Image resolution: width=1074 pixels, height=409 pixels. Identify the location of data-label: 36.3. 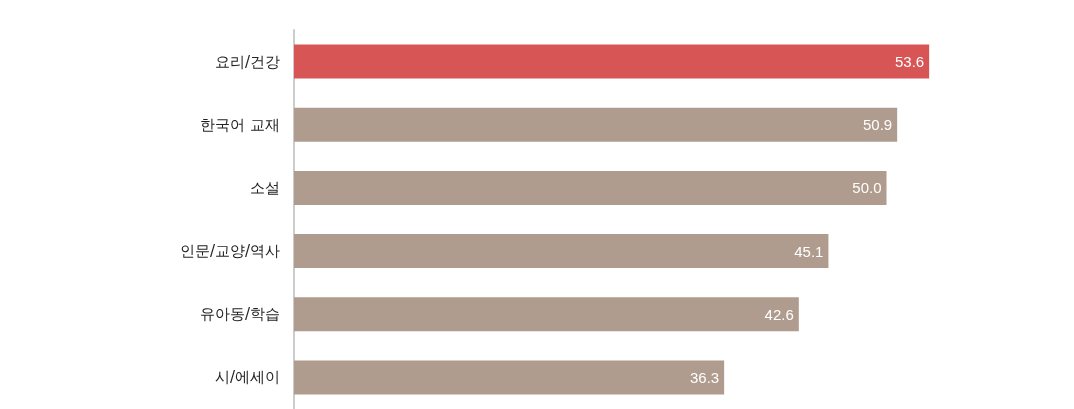
(704, 377).